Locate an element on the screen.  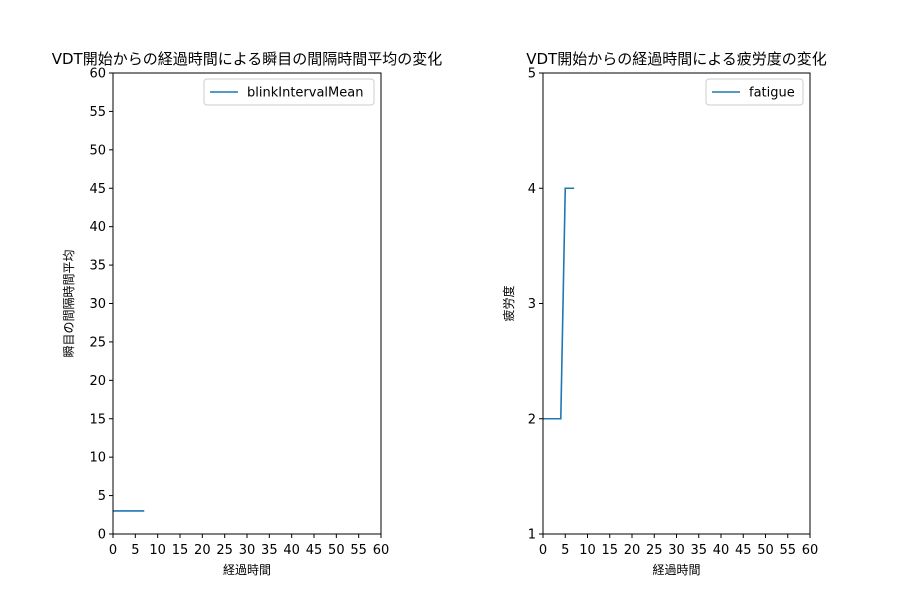
y-tick-label: 2 is located at coordinates (532, 419).